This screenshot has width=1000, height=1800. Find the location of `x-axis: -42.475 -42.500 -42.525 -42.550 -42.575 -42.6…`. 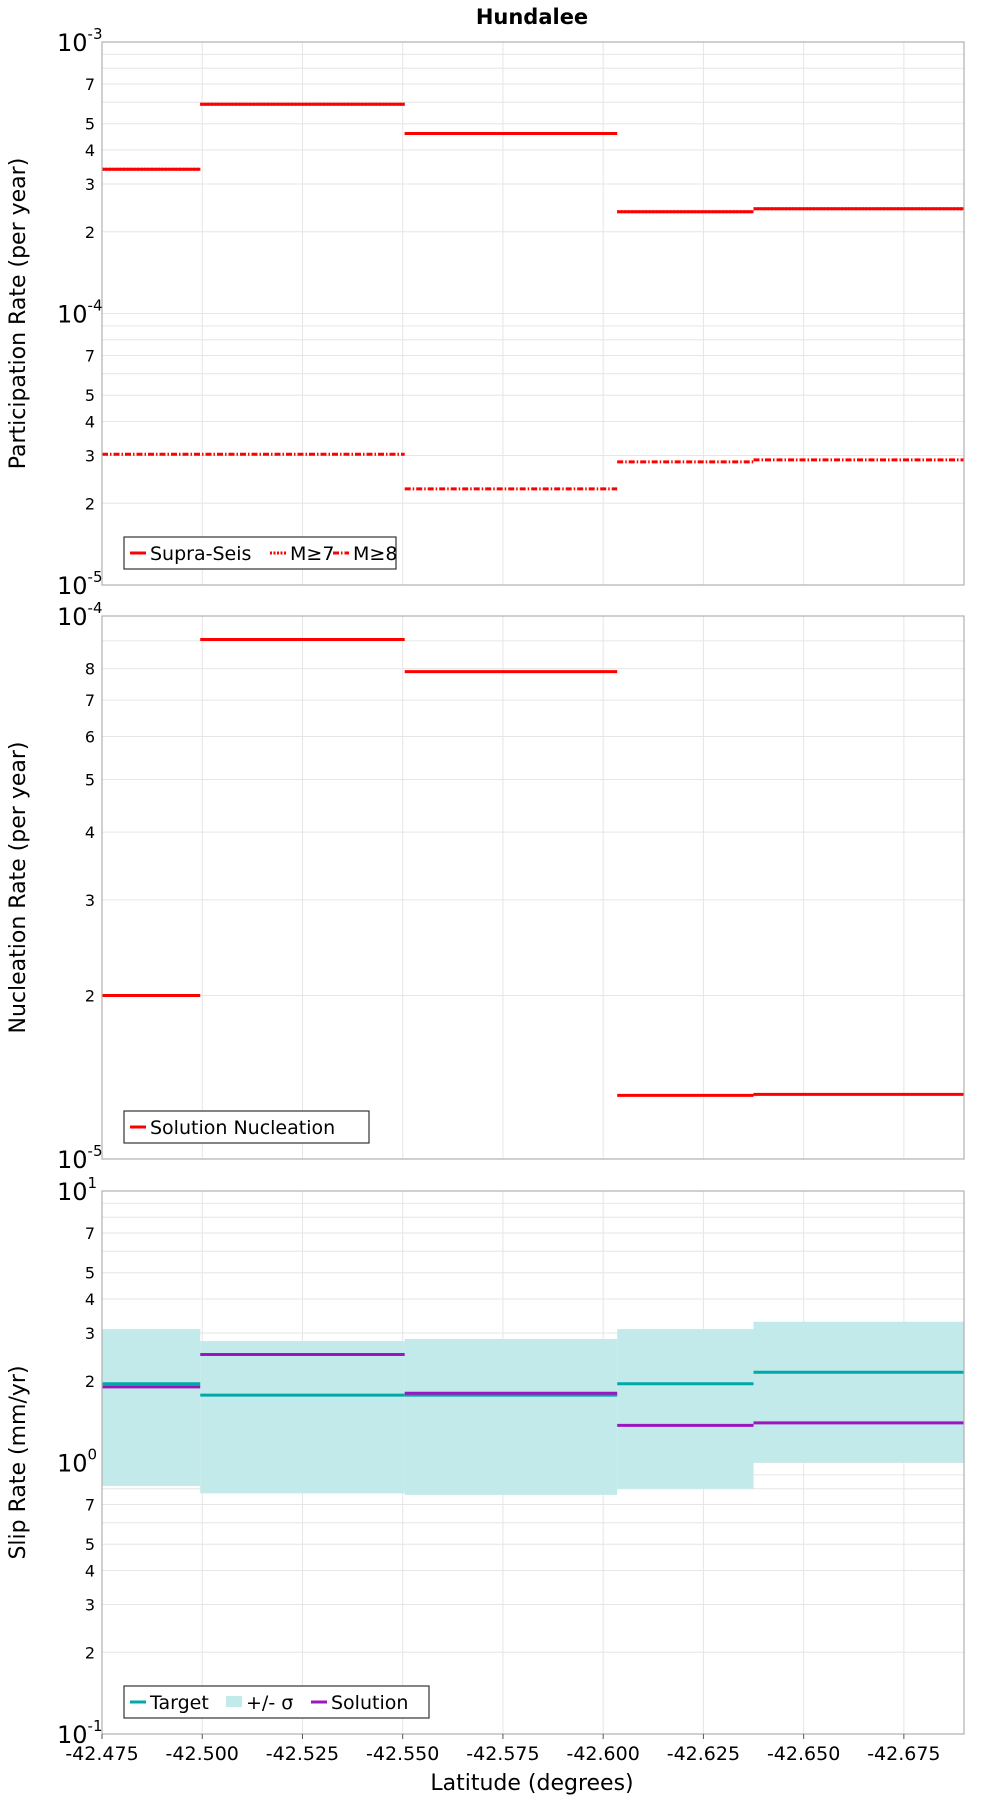

x-axis: -42.475 -42.500 -42.525 -42.550 -42.575 -42.6… is located at coordinates (503, 1749).